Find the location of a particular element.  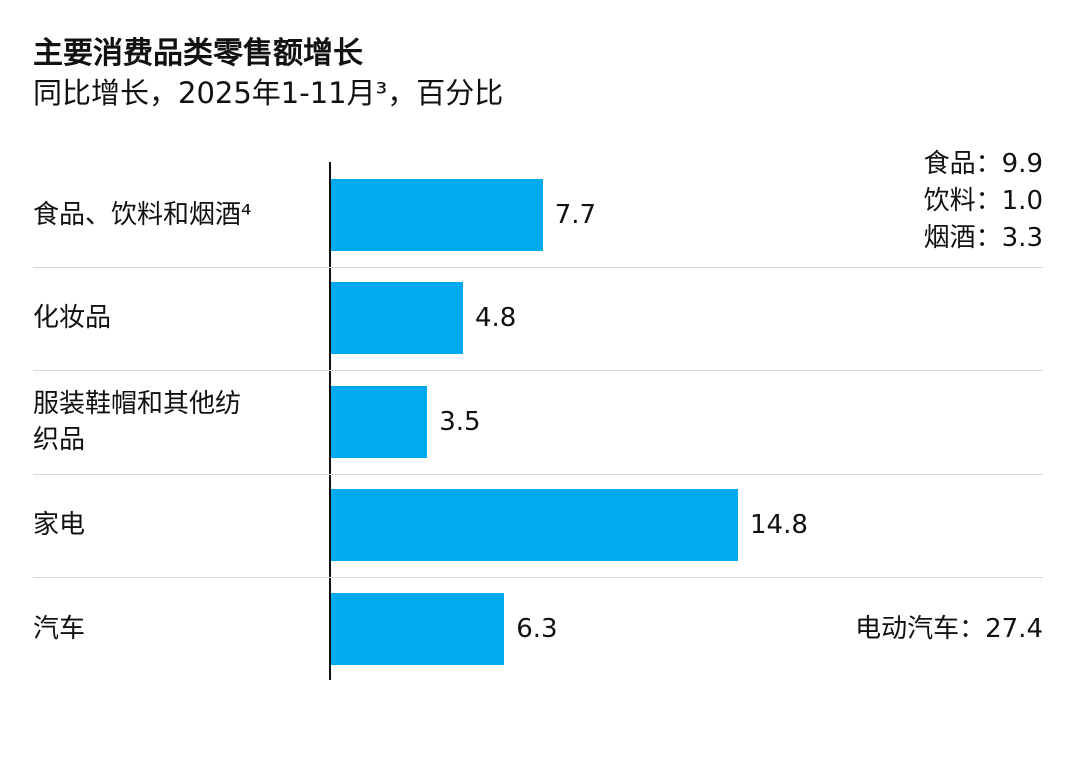

chart-subtitle: 同比增长，2025年1-11月³，百分比 is located at coordinates (268, 93).